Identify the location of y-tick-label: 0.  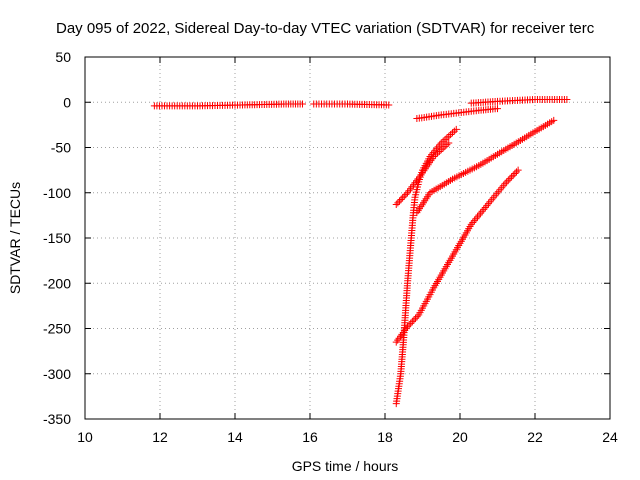
(67, 102).